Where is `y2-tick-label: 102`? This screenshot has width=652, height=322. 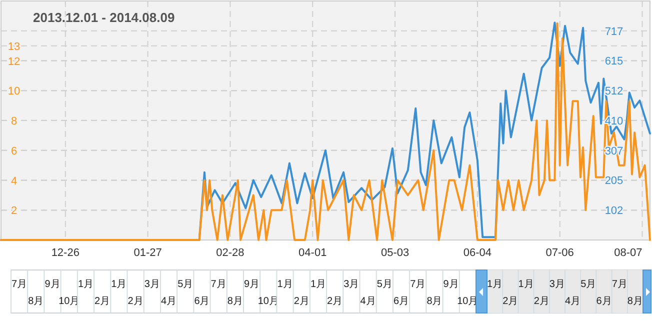
y2-tick-label: 102 is located at coordinates (614, 211).